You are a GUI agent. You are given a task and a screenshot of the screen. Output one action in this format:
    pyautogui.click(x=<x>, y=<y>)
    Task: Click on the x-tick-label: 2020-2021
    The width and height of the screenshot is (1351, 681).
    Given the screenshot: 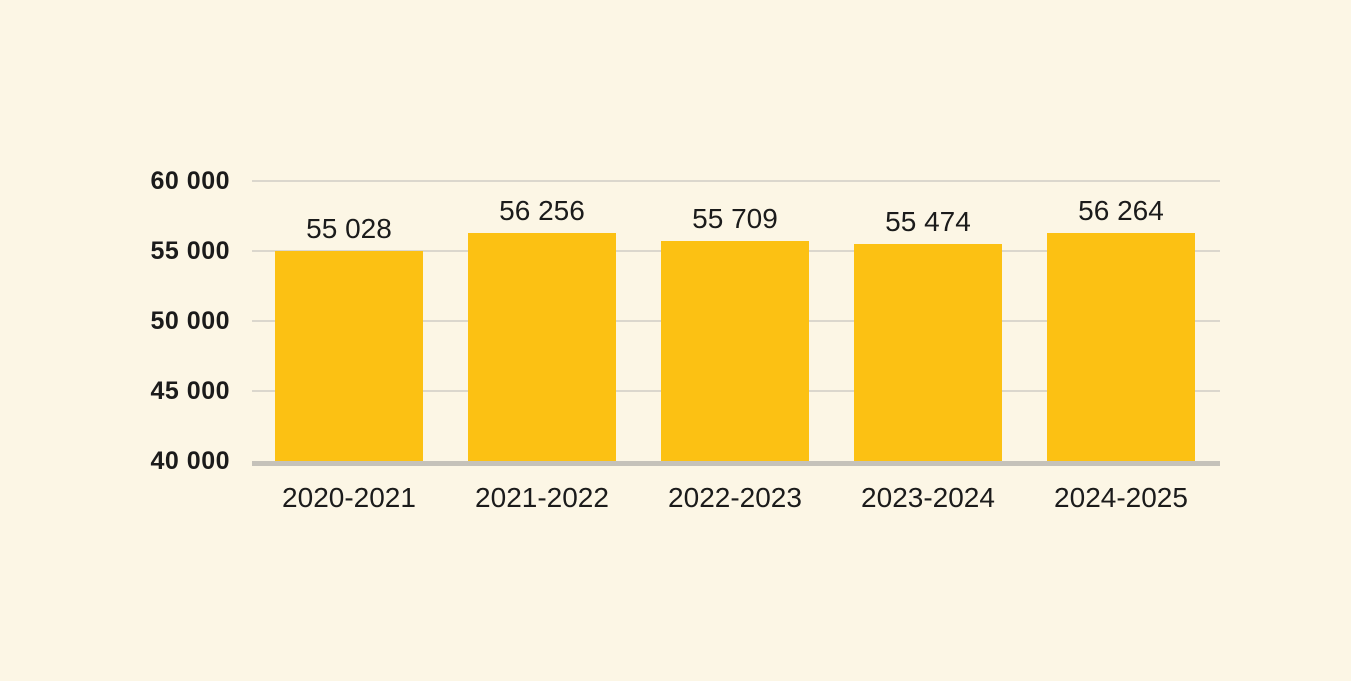 What is the action you would take?
    pyautogui.click(x=349, y=497)
    